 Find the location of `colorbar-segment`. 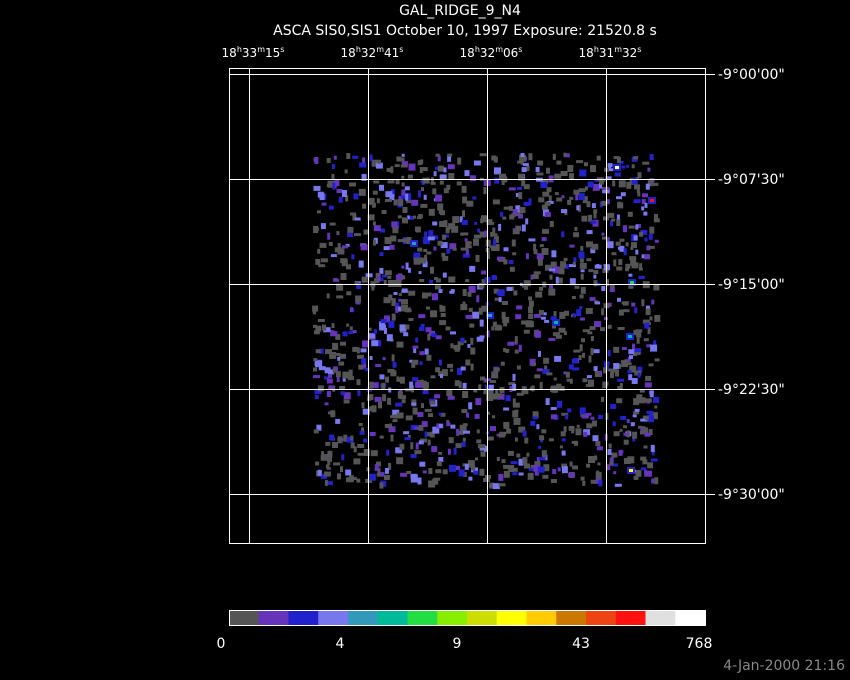

colorbar-segment is located at coordinates (660, 618).